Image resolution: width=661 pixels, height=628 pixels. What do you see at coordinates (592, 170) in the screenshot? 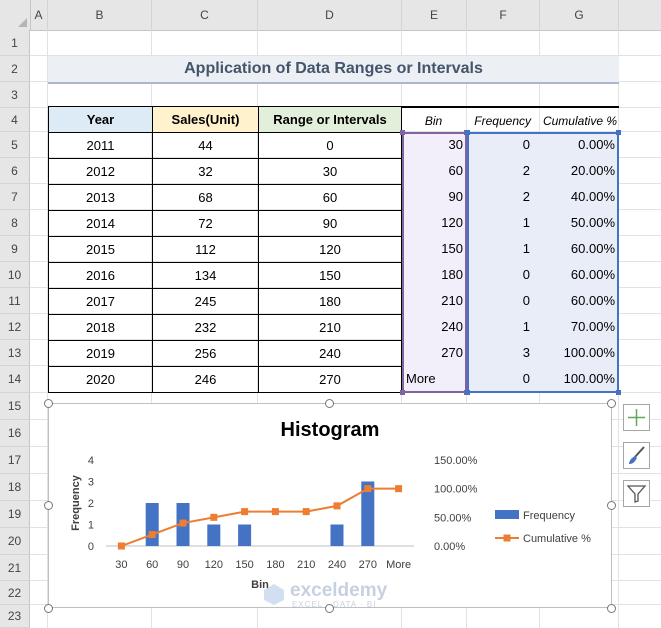
I see `cumulative-cell: 20.00%` at bounding box center [592, 170].